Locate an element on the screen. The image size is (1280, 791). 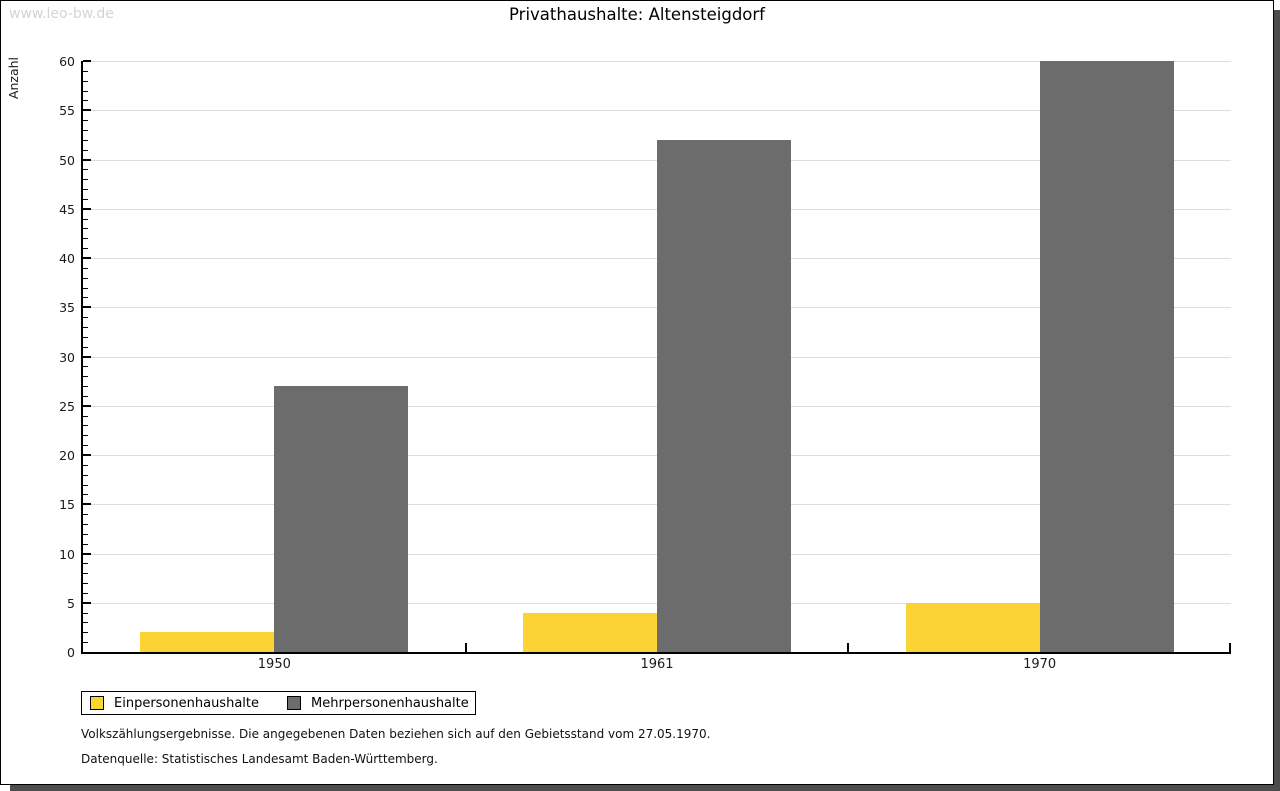
legend-item-einpersonenhaushalte: Einpersonenhaushalte is located at coordinates (174, 703).